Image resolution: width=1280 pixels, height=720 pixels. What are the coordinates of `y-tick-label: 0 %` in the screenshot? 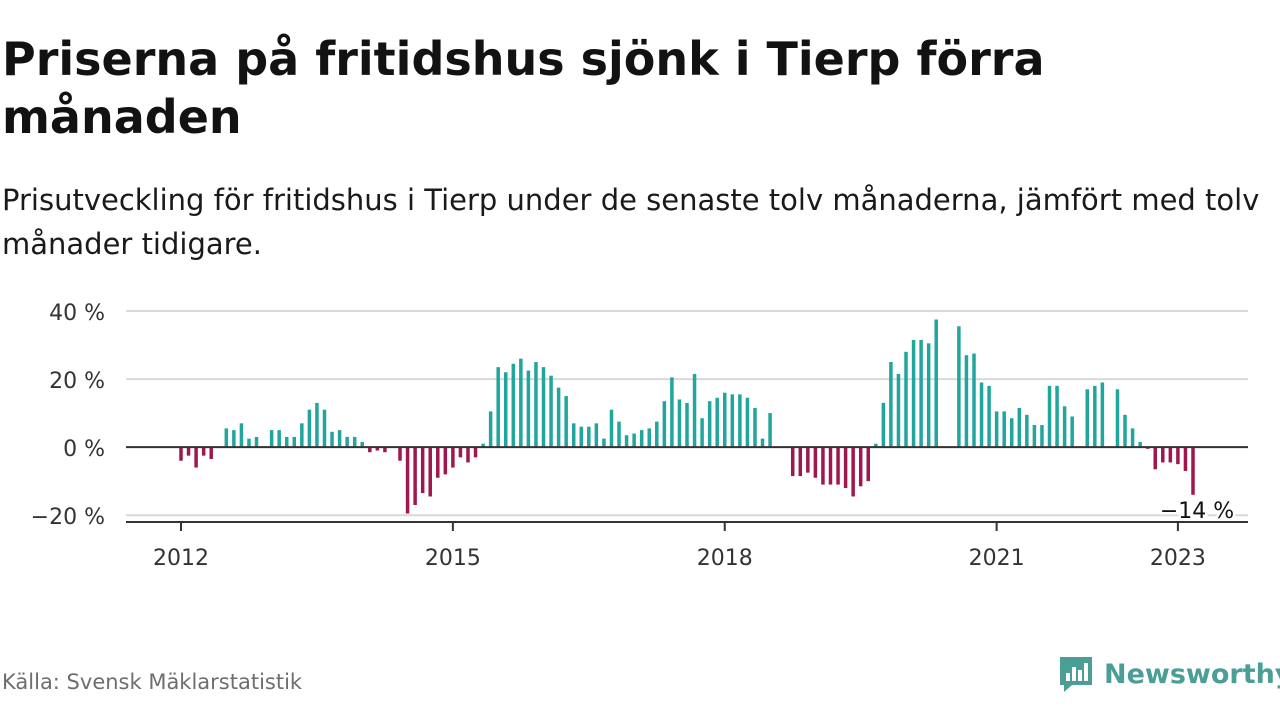 It's located at (84, 449).